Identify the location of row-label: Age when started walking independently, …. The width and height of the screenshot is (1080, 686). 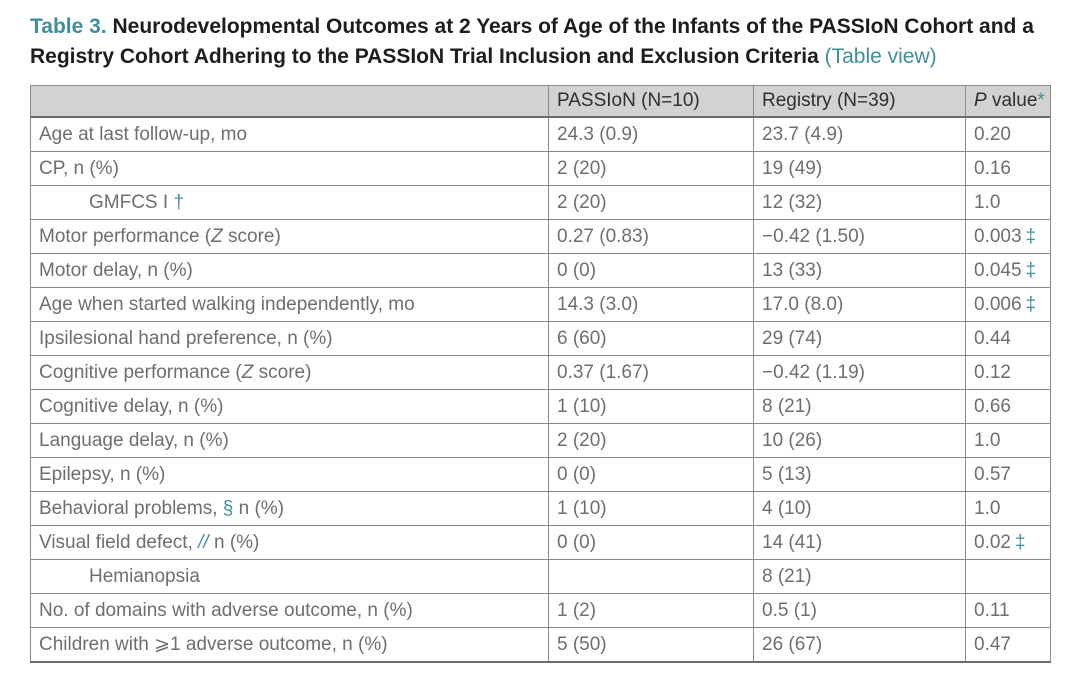
(227, 304).